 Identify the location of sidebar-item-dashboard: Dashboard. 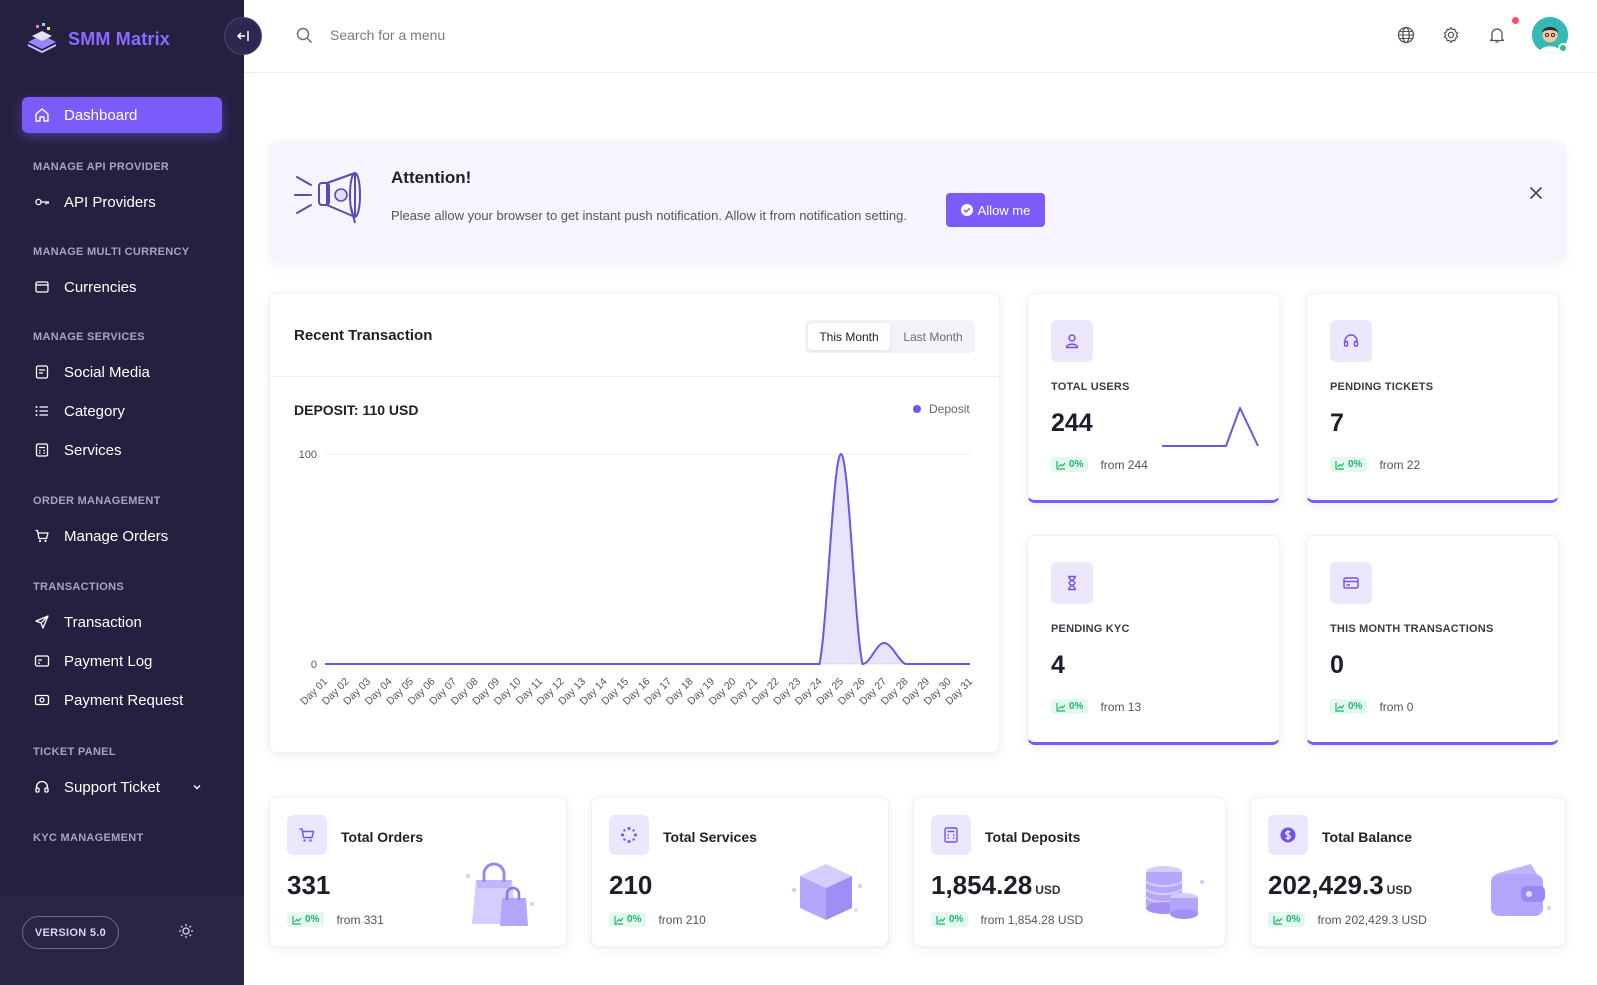
(122, 115).